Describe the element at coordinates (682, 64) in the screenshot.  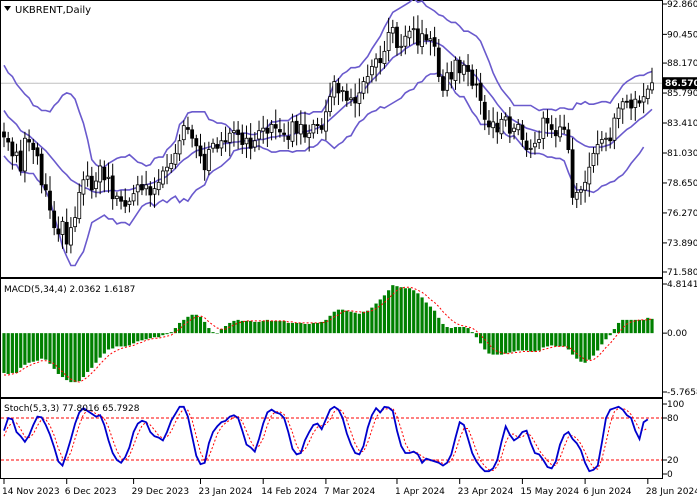
I see `price-axis-tick-label: 88.170` at that location.